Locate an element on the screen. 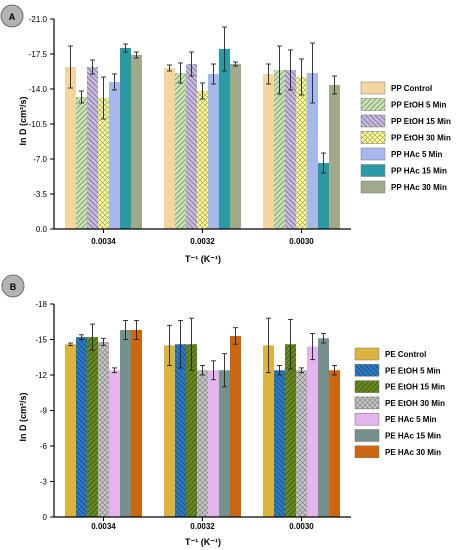 The image size is (456, 550). panel-b-legend-swatch-pattern-pe-etoh-5-min is located at coordinates (367, 370).